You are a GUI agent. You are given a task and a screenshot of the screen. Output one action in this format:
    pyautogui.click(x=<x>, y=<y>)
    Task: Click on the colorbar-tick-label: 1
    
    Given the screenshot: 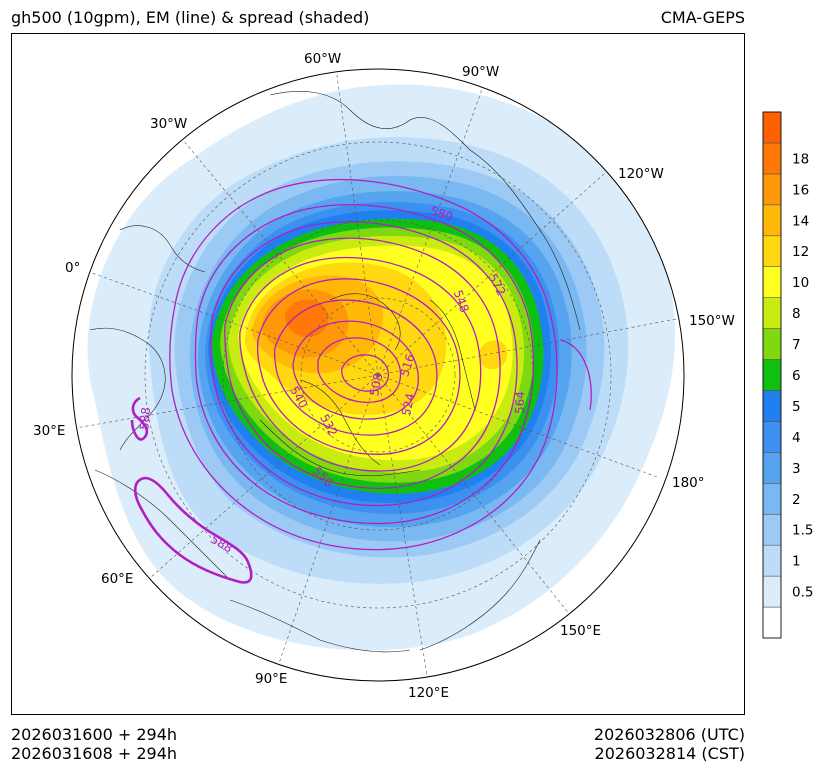 What is the action you would take?
    pyautogui.click(x=796, y=562)
    